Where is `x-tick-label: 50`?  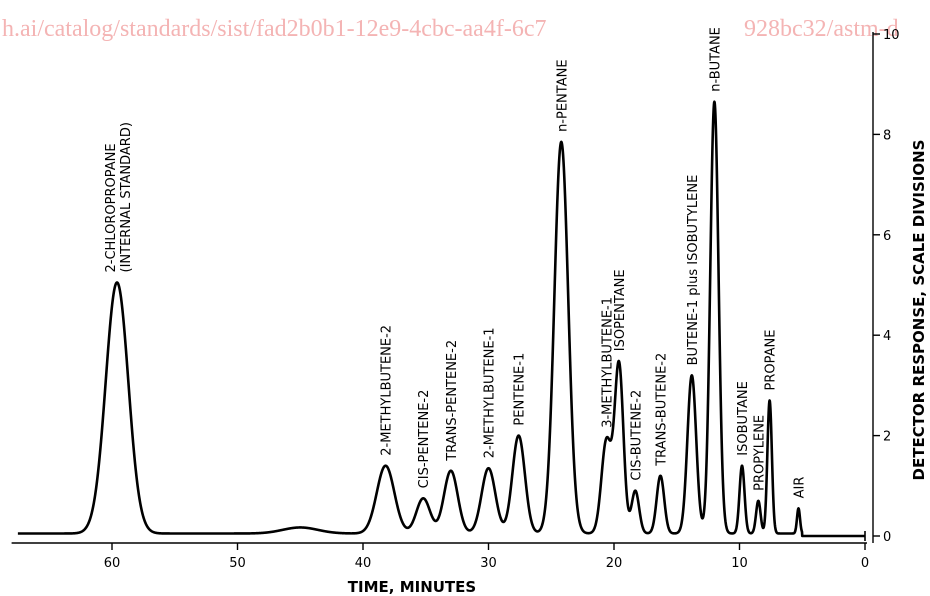
x-tick-label: 50 is located at coordinates (237, 563).